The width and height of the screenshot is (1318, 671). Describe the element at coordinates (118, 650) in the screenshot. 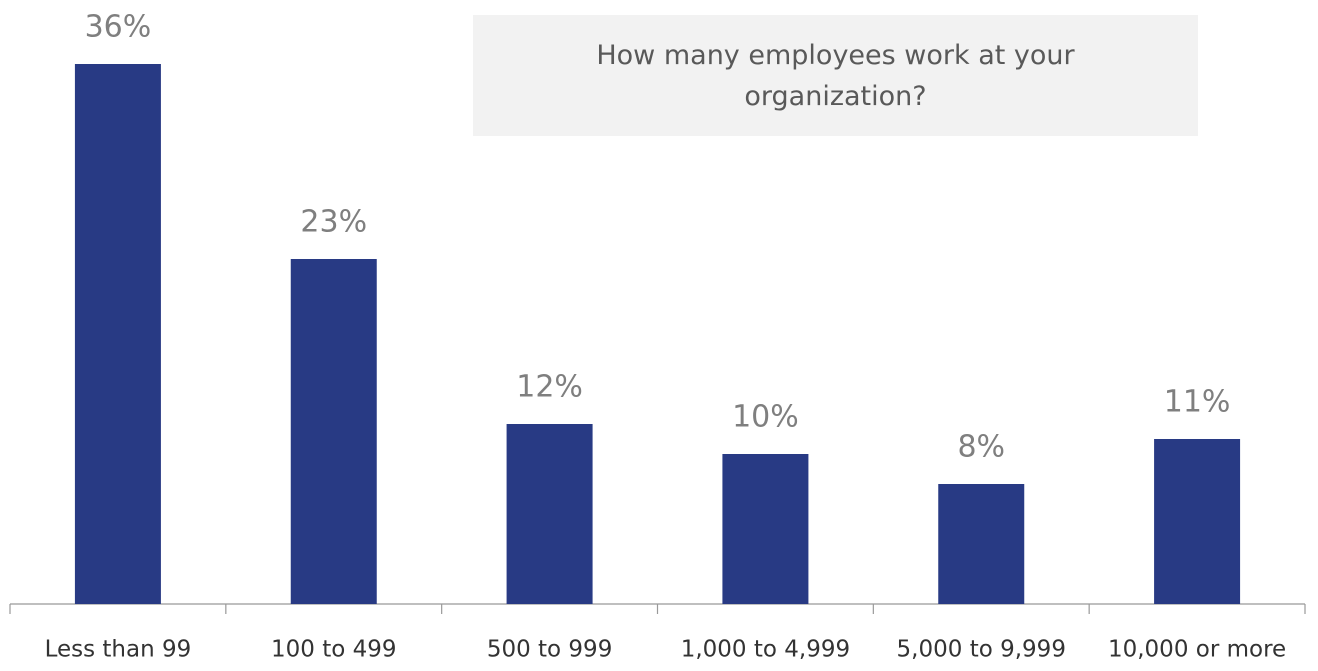

I see `x-tick-label: Less than 99` at that location.